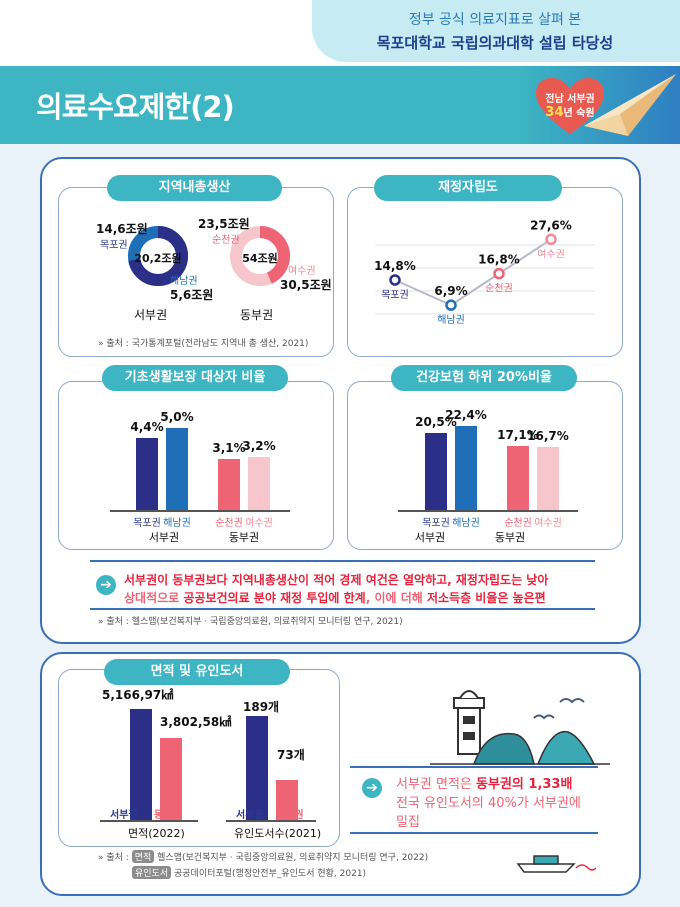 This screenshot has height=907, width=680. I want to click on area-source-text2: 공공데이터포털(행정안전부_유인도서 현황, 2021), so click(270, 874).